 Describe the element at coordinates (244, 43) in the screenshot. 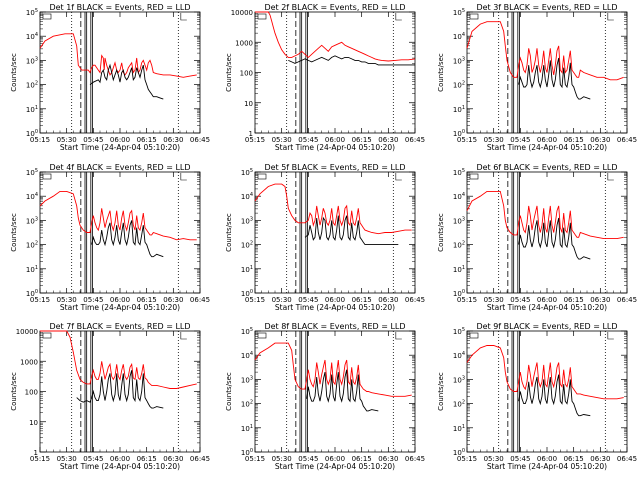

I see `y-tick-label: 1000` at that location.